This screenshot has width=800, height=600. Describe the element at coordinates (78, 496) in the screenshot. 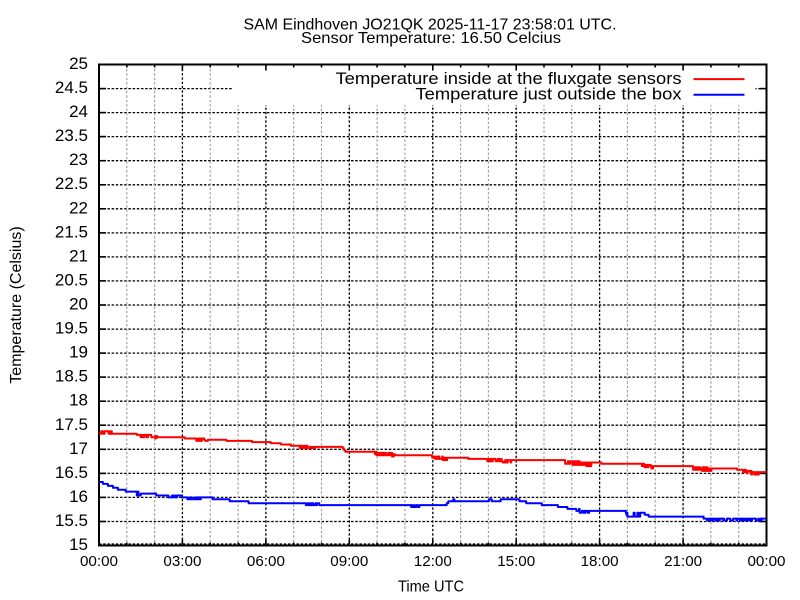

I see `svg-text: 16` at that location.